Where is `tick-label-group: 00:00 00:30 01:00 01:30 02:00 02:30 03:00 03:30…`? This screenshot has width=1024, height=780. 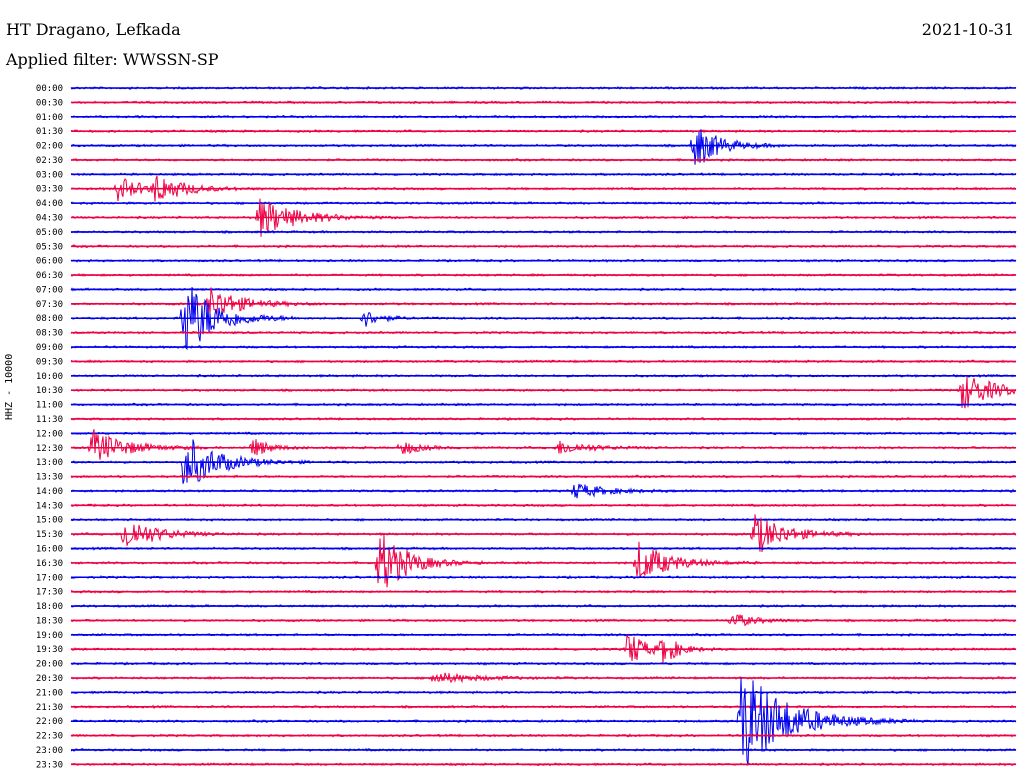
tick-label-group: 00:00 00:30 01:00 01:30 02:00 02:30 03:00 03:30… is located at coordinates (49, 427).